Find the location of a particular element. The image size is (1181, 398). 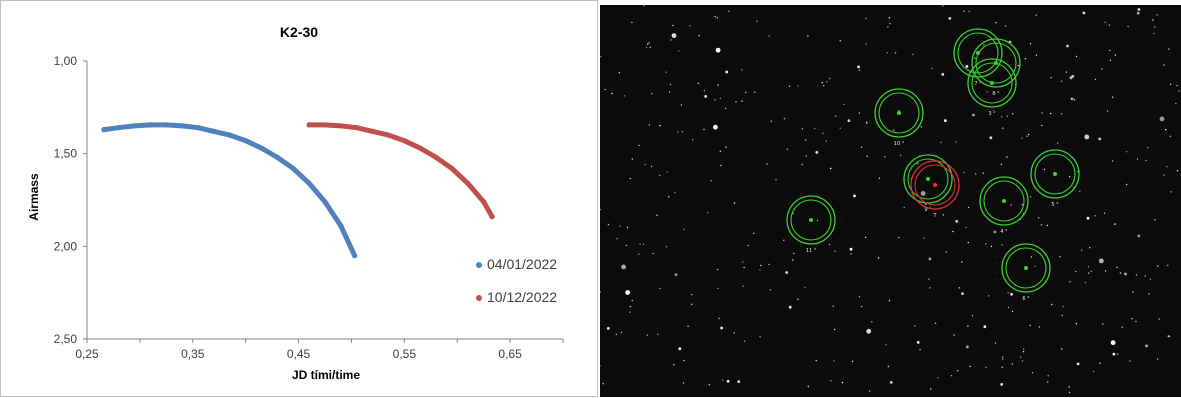

legend-label: 10/12/2022 is located at coordinates (522, 297).